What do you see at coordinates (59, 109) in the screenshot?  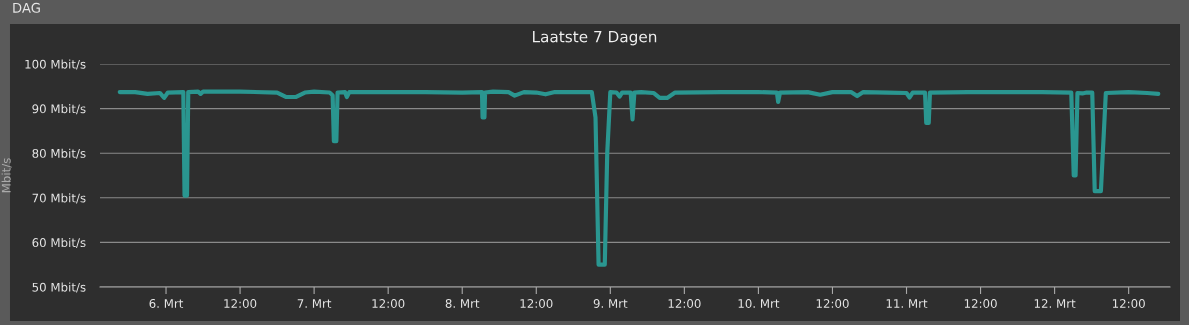 I see `y-tick-label: 90 Mbit/s` at bounding box center [59, 109].